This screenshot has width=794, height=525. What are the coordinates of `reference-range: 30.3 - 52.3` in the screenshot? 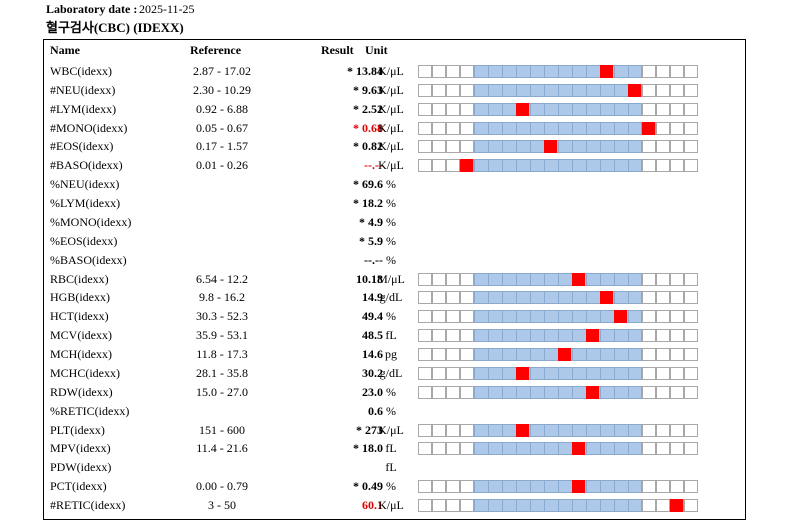 It's located at (222, 316).